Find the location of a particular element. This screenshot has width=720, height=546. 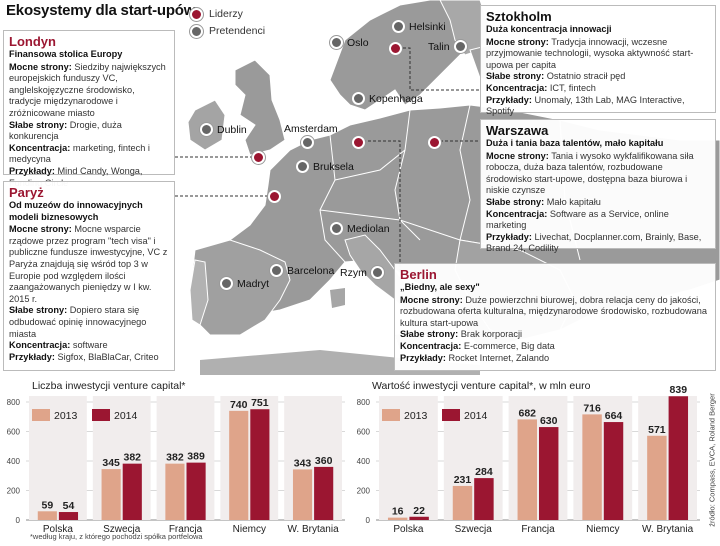

city-mediolan: Mediolan is located at coordinates (360, 228).